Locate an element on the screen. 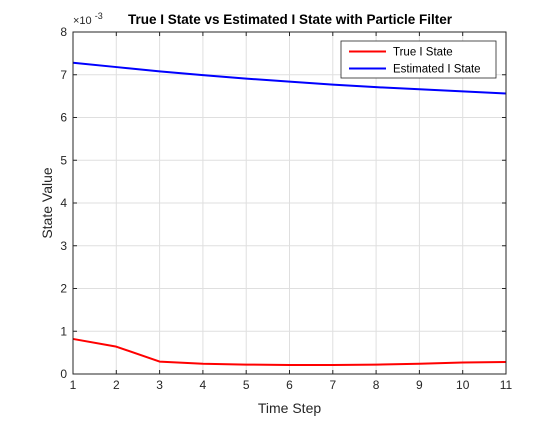 The width and height of the screenshot is (560, 425). y-tick-label: 7 is located at coordinates (63, 75).